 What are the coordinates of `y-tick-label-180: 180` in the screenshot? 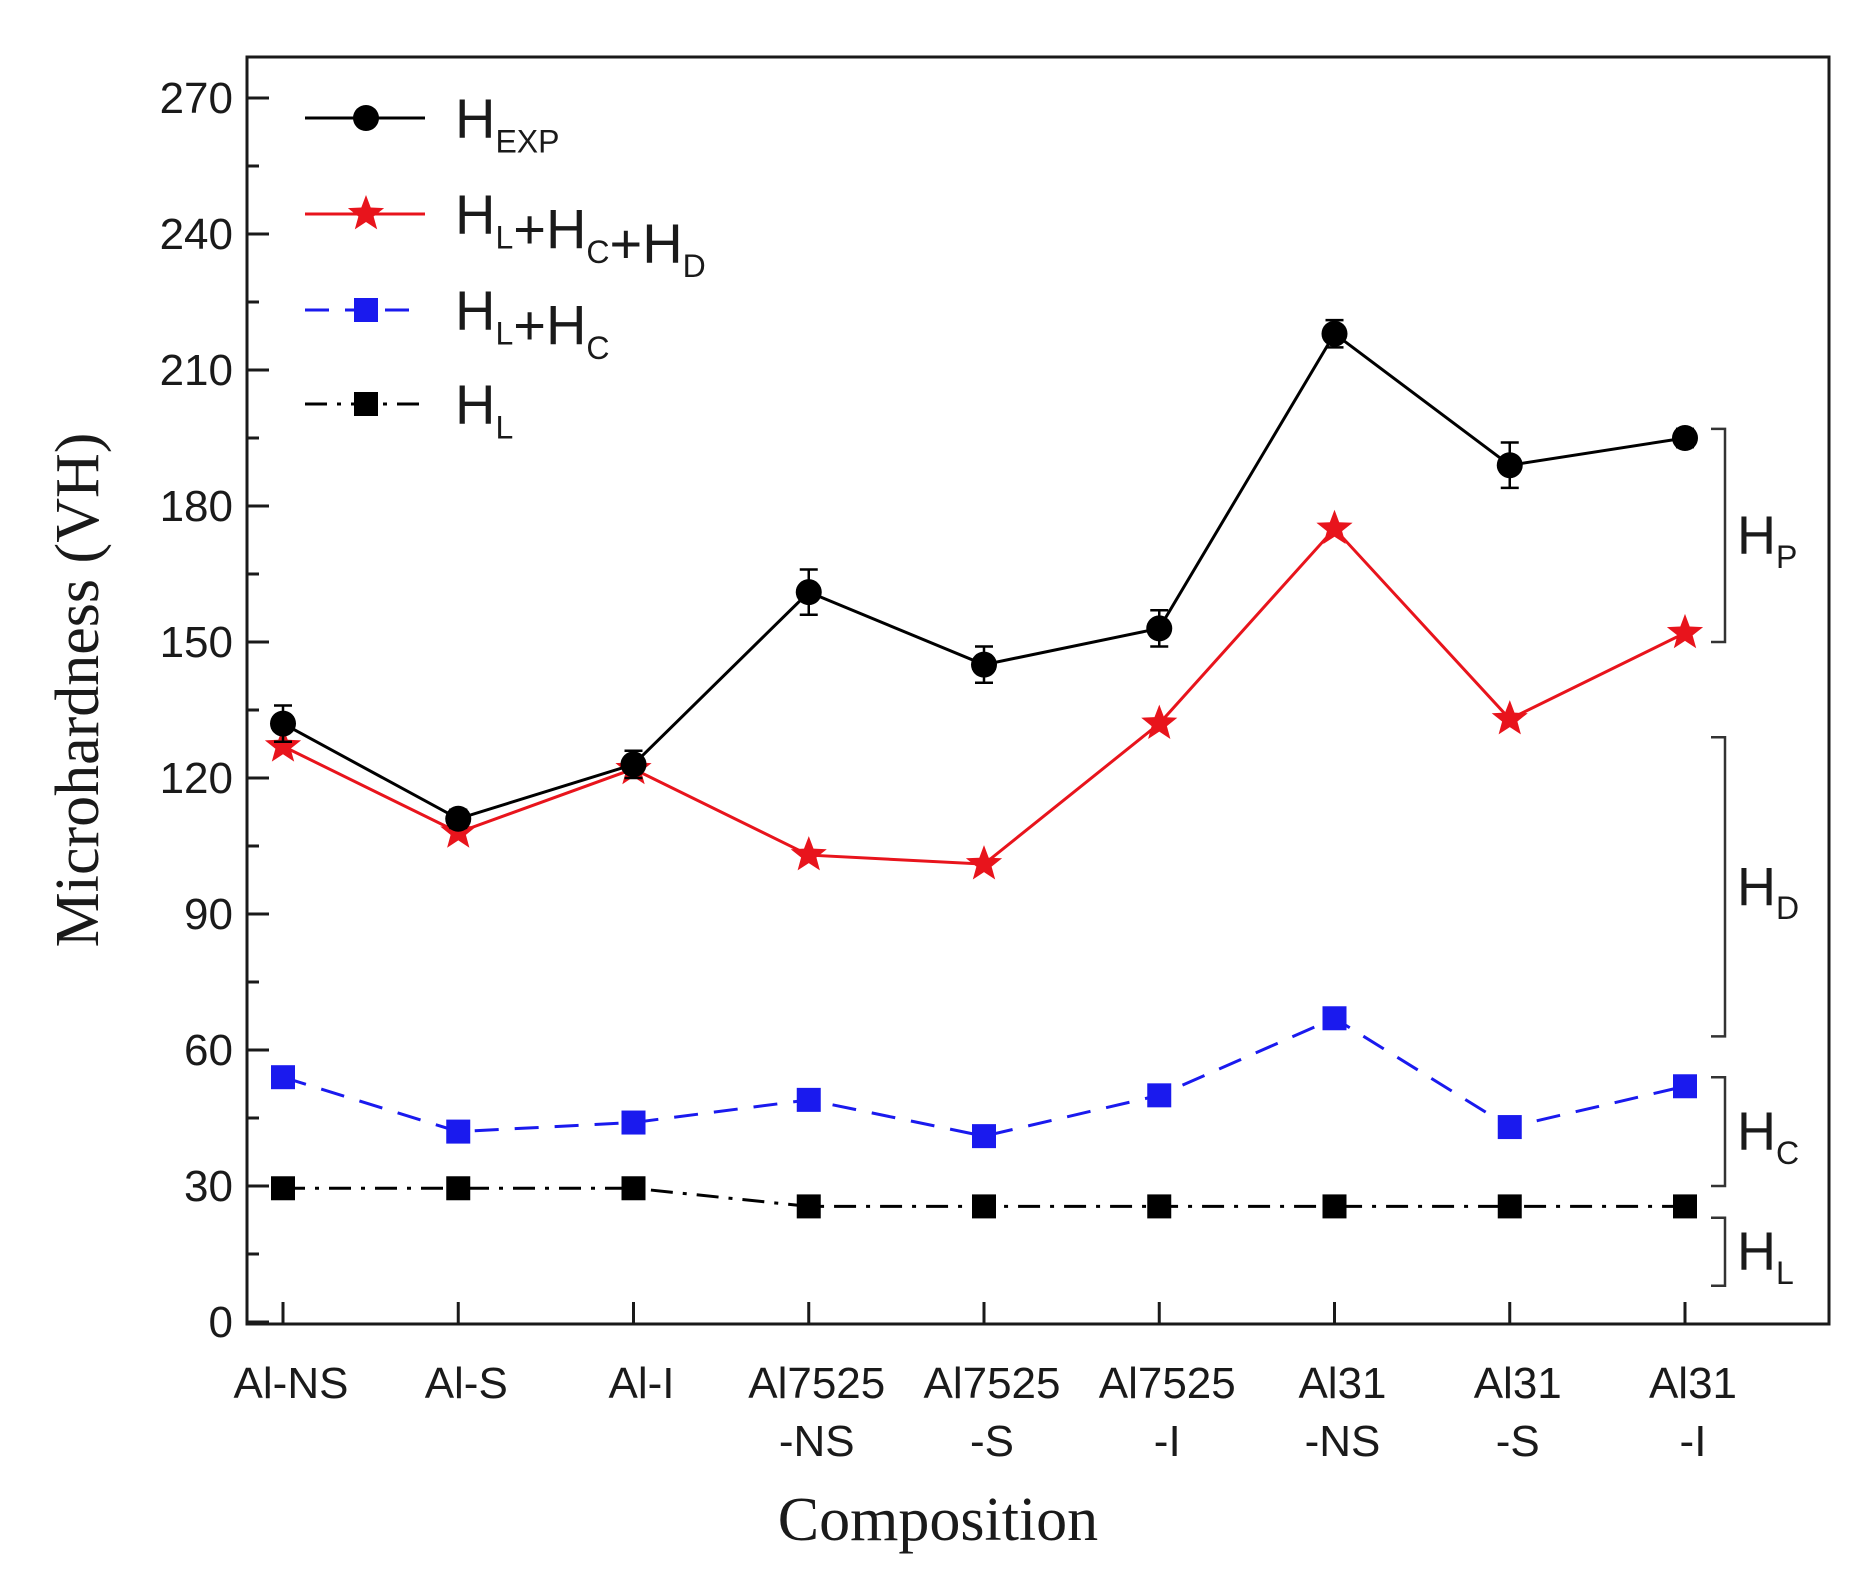 It's located at (196, 506).